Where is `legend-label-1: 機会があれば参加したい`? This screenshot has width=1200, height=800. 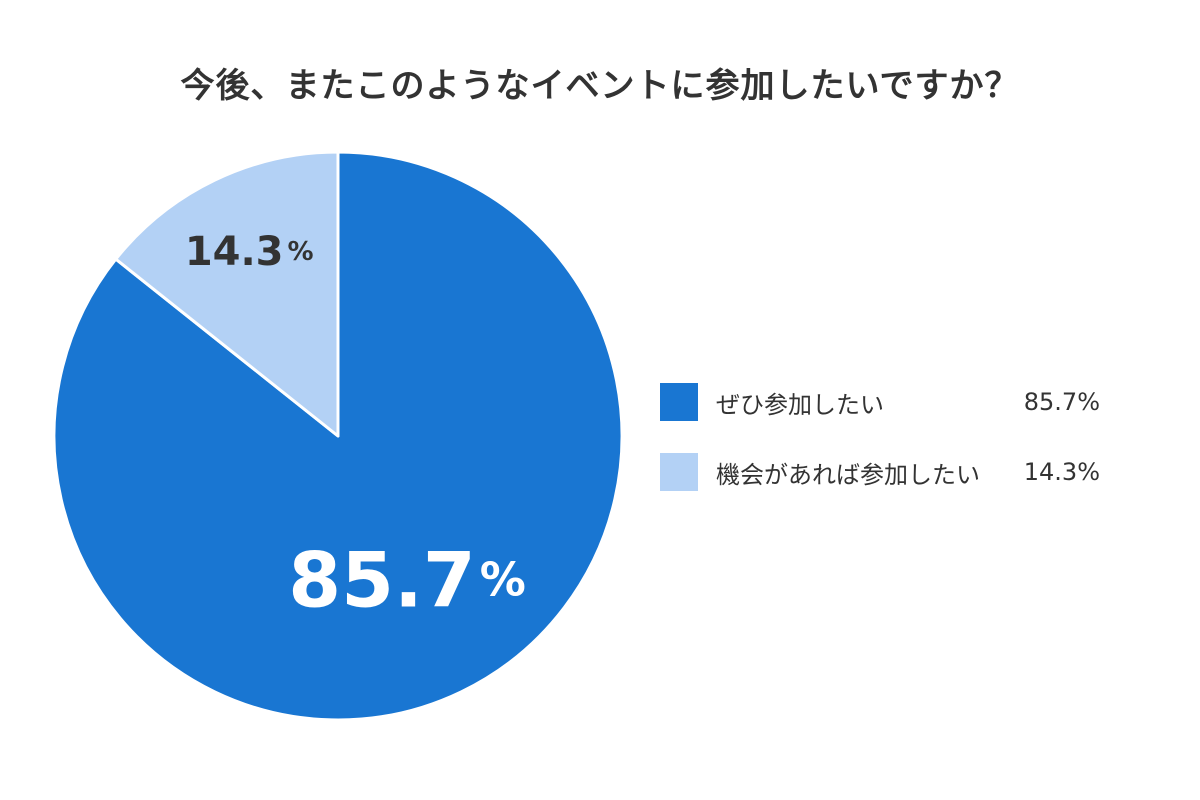
legend-label-1: 機会があれば参加したい is located at coordinates (848, 474).